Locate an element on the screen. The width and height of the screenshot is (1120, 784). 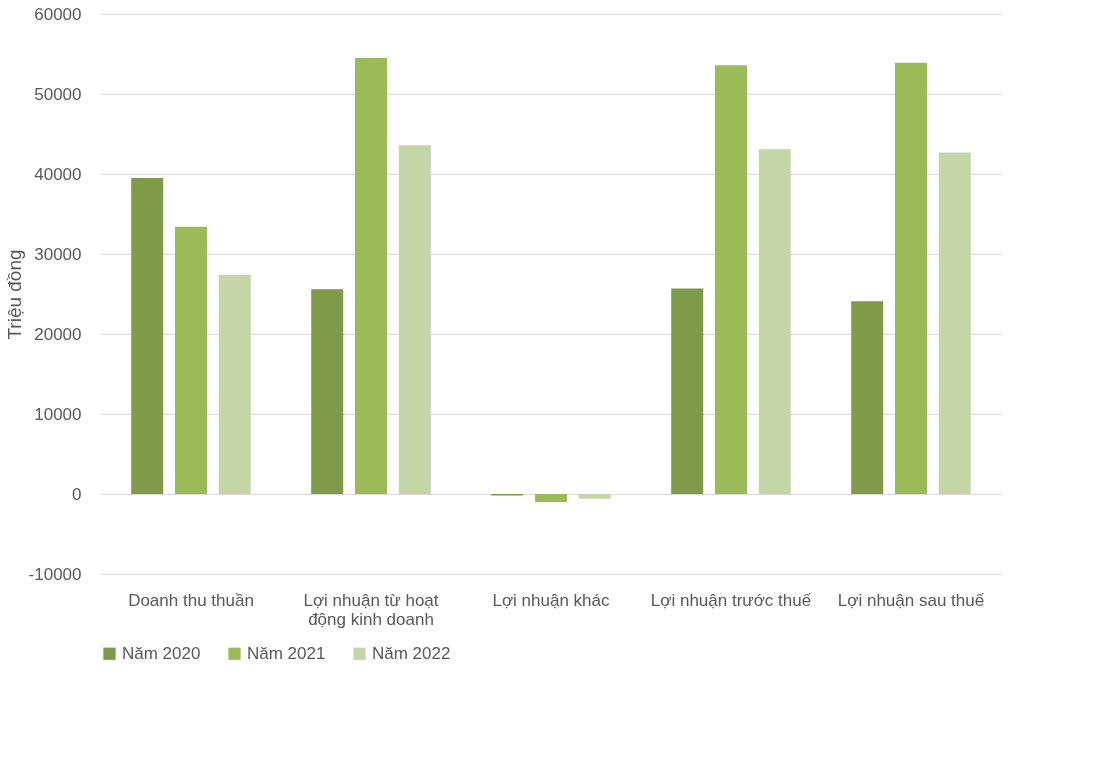
legend-label: Năm 2021 is located at coordinates (286, 653).